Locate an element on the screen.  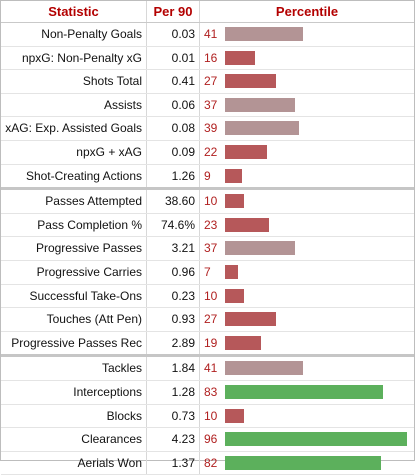
table-row: Successful Take-Ons 0.23 10 is located at coordinates (207, 296).